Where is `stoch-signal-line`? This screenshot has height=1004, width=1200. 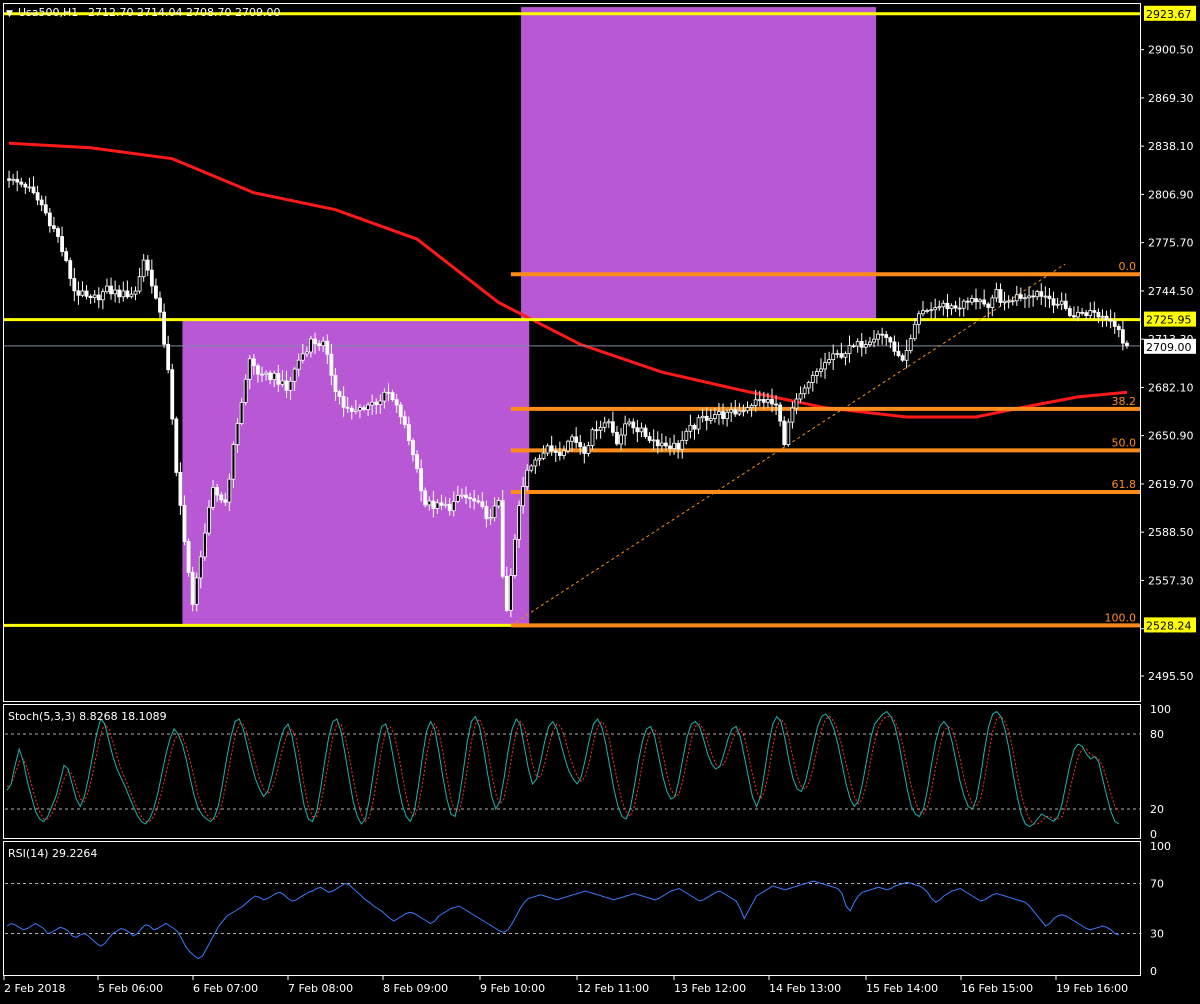
stoch-signal-line is located at coordinates (563, 770).